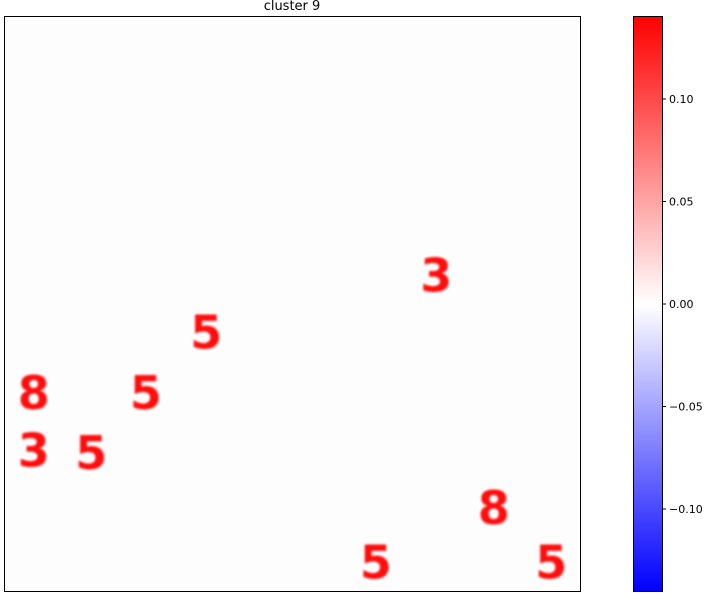 Image resolution: width=722 pixels, height=594 pixels. What do you see at coordinates (686, 509) in the screenshot?
I see `colorbar-tick-label-0: −0.10` at bounding box center [686, 509].